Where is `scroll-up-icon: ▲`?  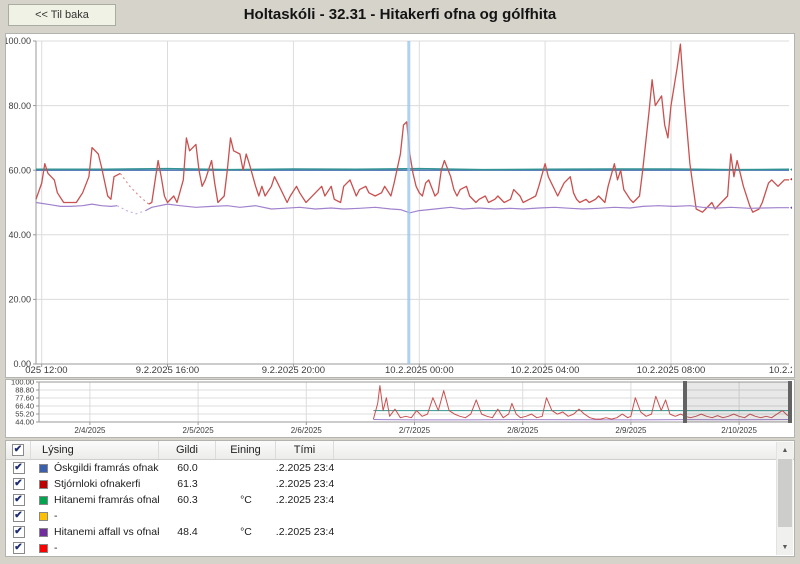 scroll-up-icon: ▲ is located at coordinates (785, 450).